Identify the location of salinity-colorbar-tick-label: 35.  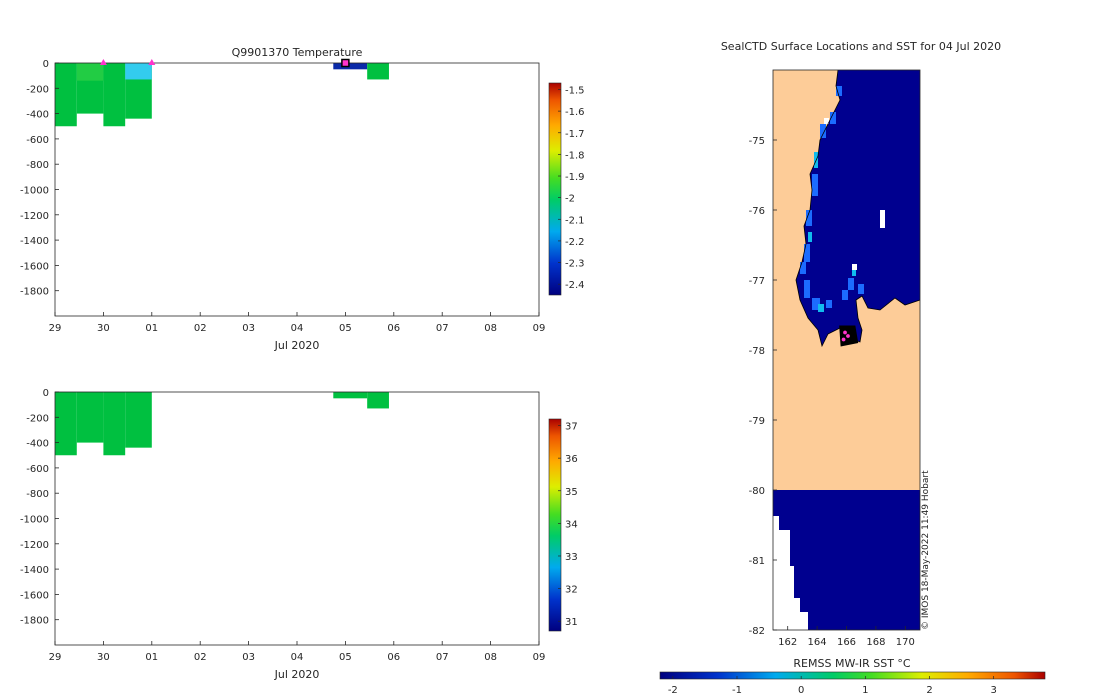
(571, 492).